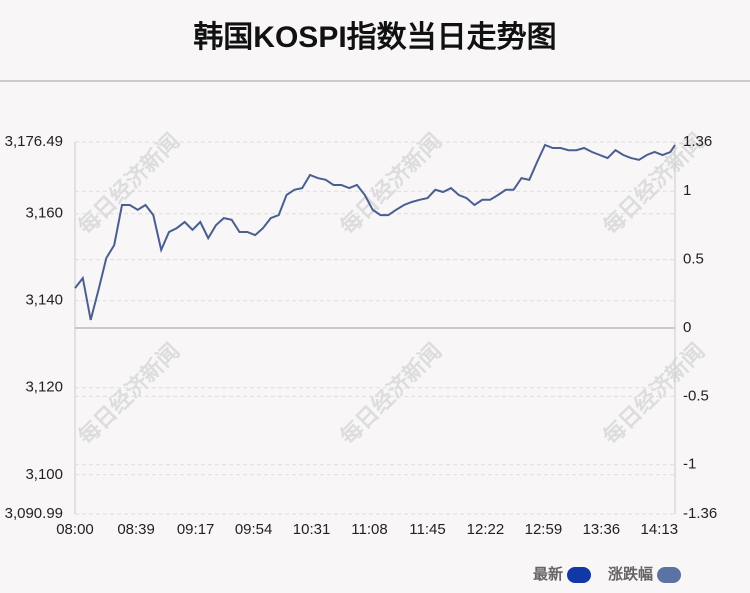 The height and width of the screenshot is (593, 750). Describe the element at coordinates (486, 529) in the screenshot. I see `x-tick-label: 12:22` at that location.